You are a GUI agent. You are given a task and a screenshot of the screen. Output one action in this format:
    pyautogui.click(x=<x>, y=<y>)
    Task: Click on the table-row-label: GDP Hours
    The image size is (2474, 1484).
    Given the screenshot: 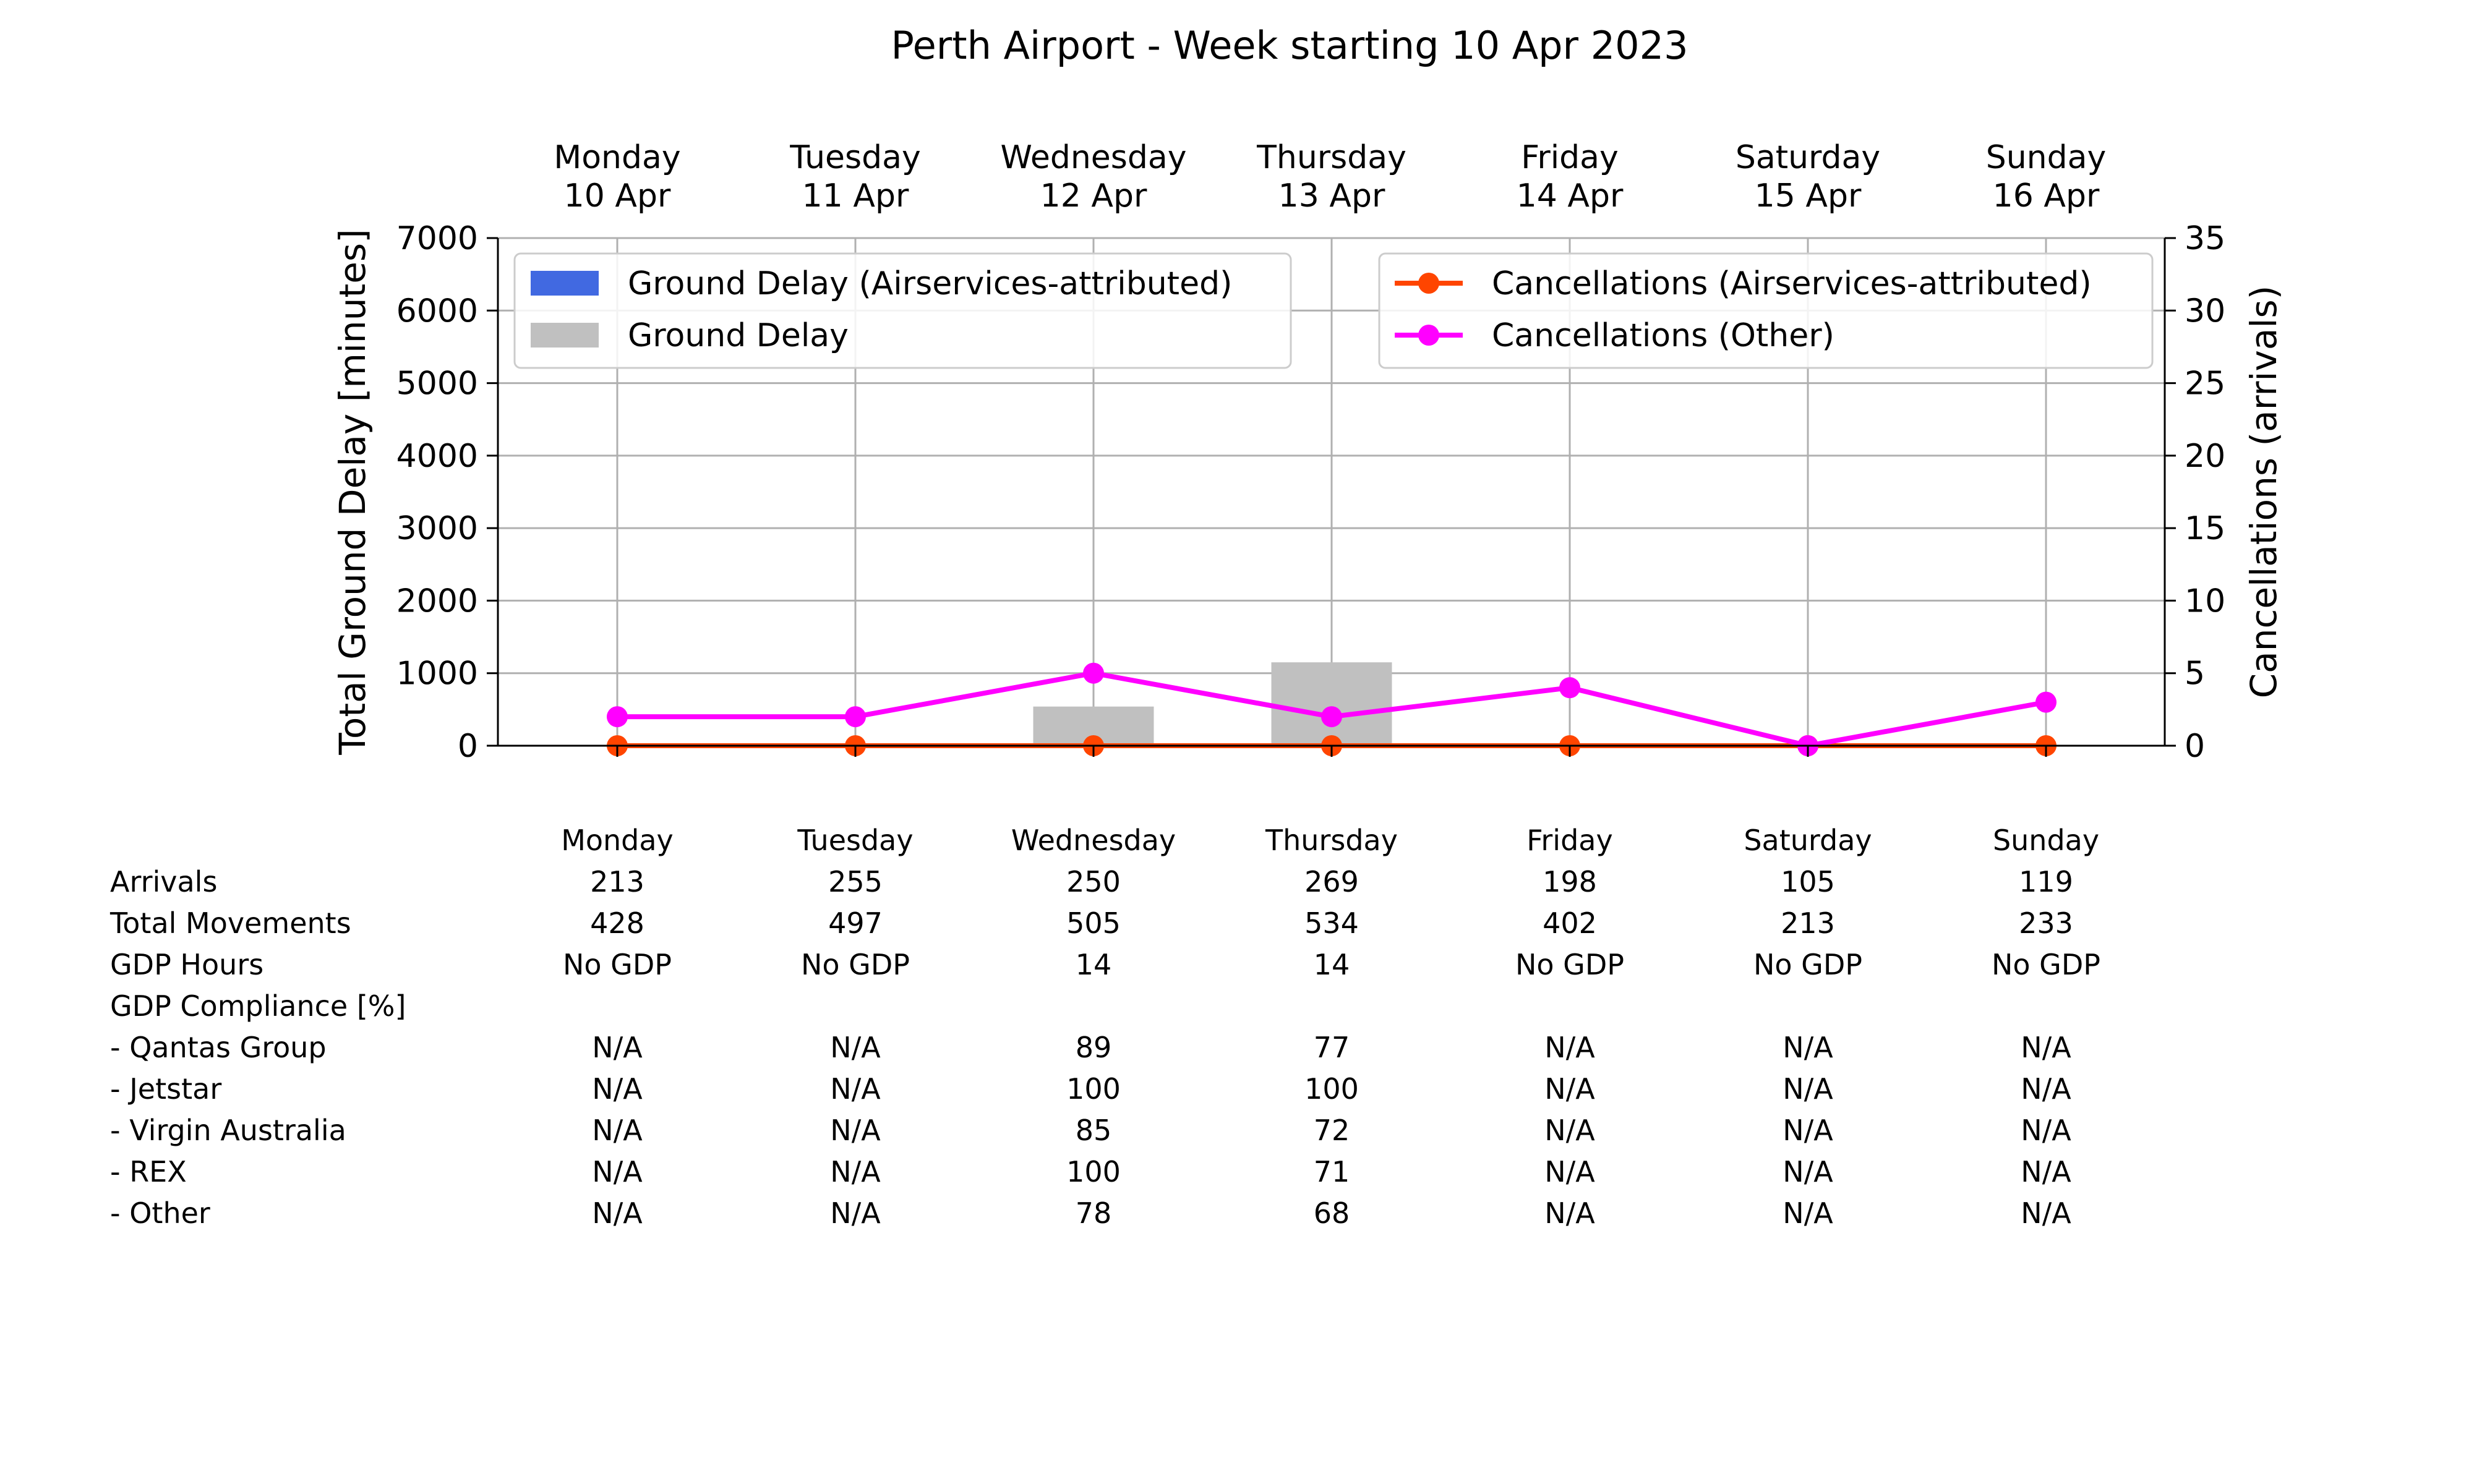 What is the action you would take?
    pyautogui.click(x=187, y=964)
    